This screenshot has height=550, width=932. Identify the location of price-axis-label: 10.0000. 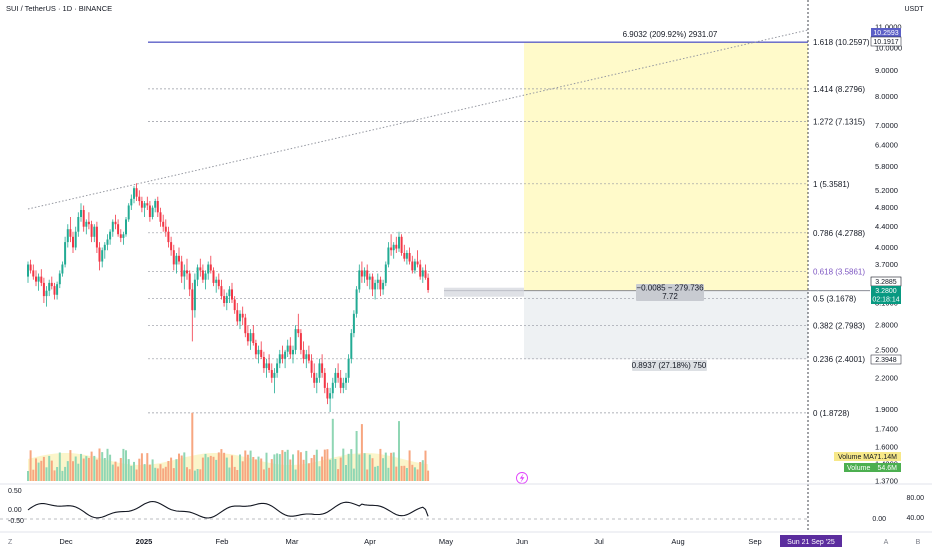
(888, 47).